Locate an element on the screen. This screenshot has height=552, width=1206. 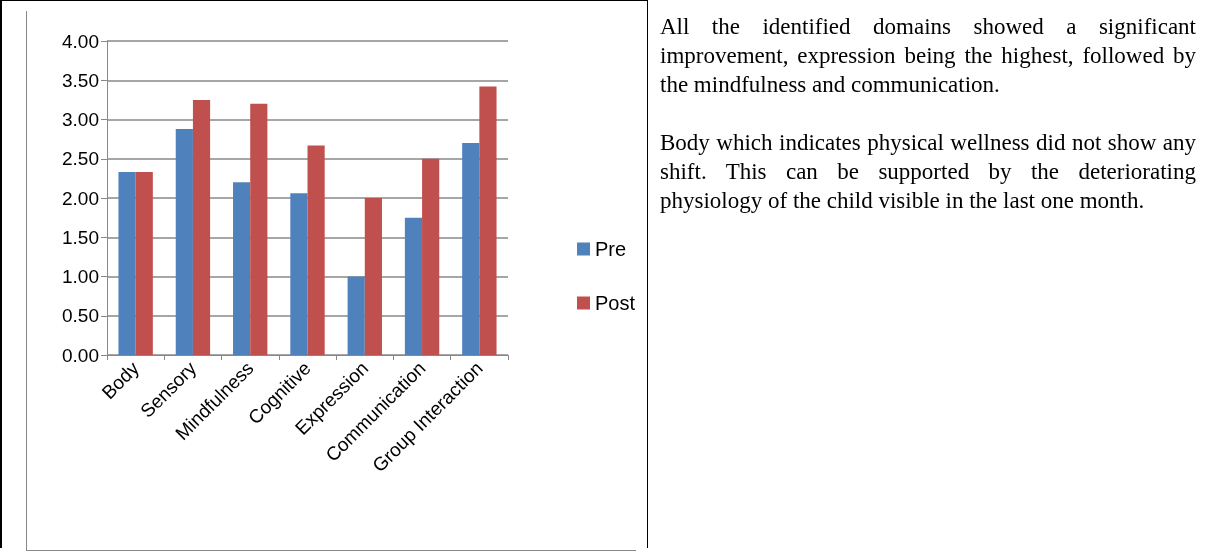
y-tick-label: 2.00 is located at coordinates (80, 198).